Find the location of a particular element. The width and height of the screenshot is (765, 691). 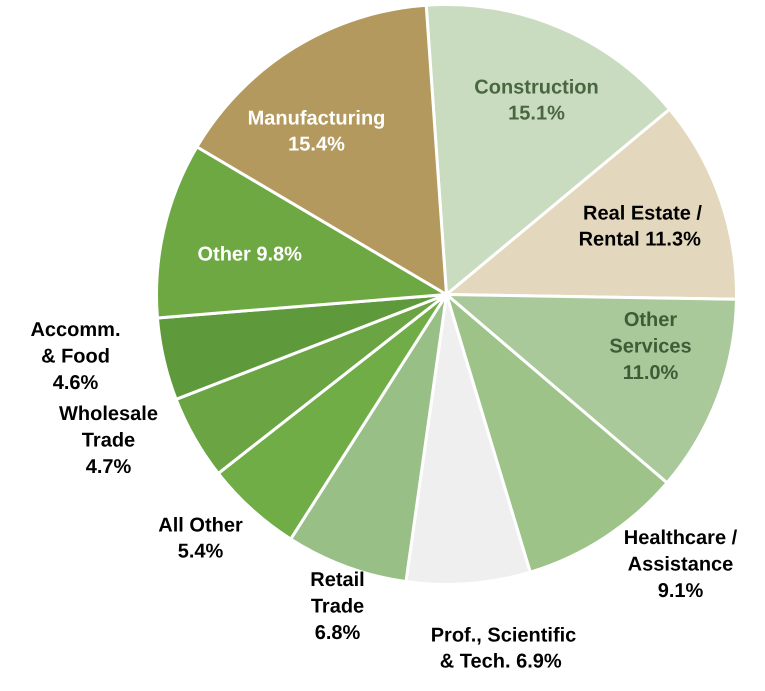

slice-label: Manufacturing is located at coordinates (317, 118).